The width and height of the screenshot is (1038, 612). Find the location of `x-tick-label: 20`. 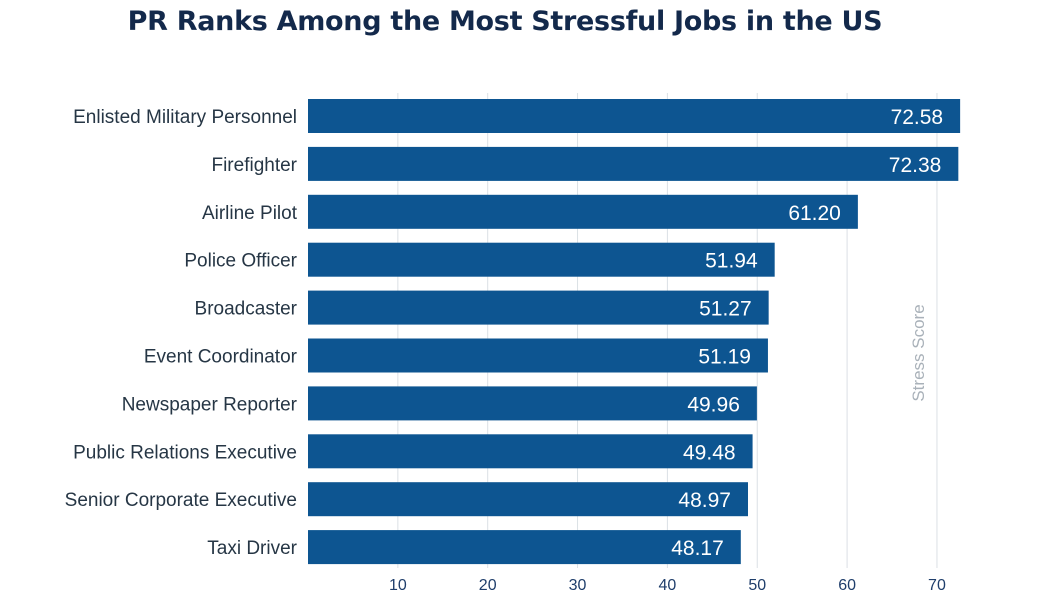

x-tick-label: 20 is located at coordinates (488, 585).